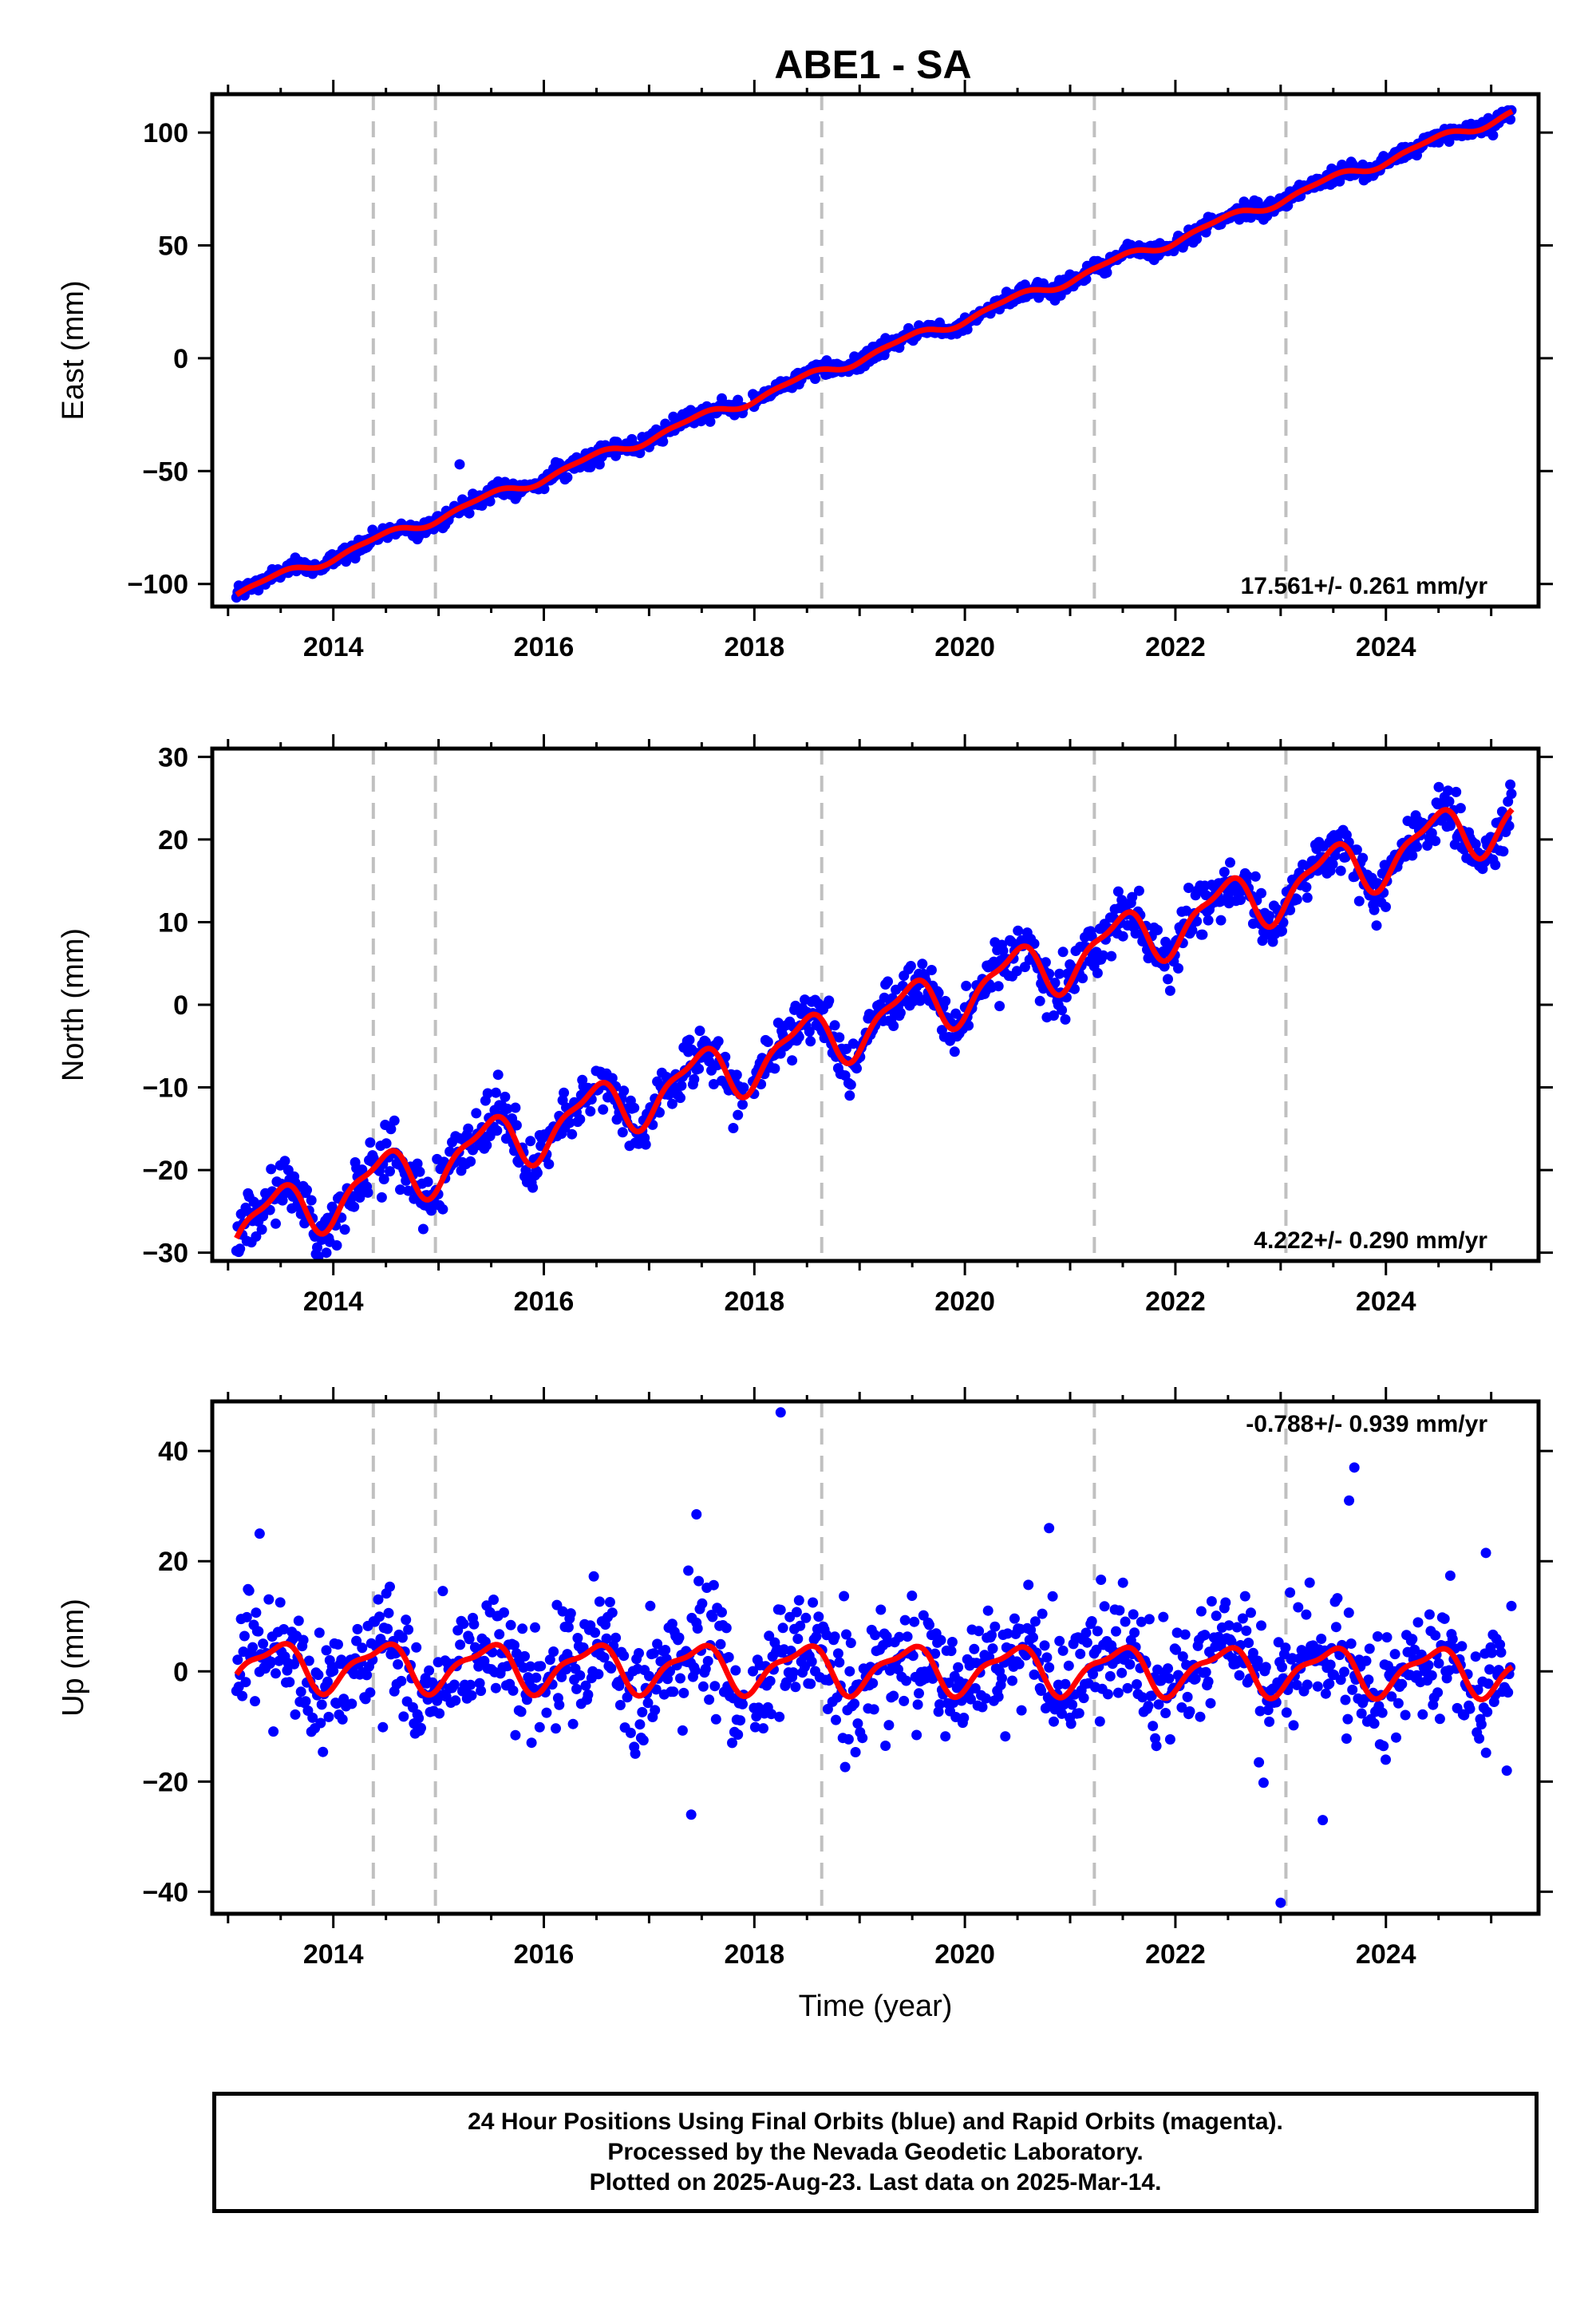 The height and width of the screenshot is (2316, 1596). I want to click on y-tick-label: 50, so click(173, 246).